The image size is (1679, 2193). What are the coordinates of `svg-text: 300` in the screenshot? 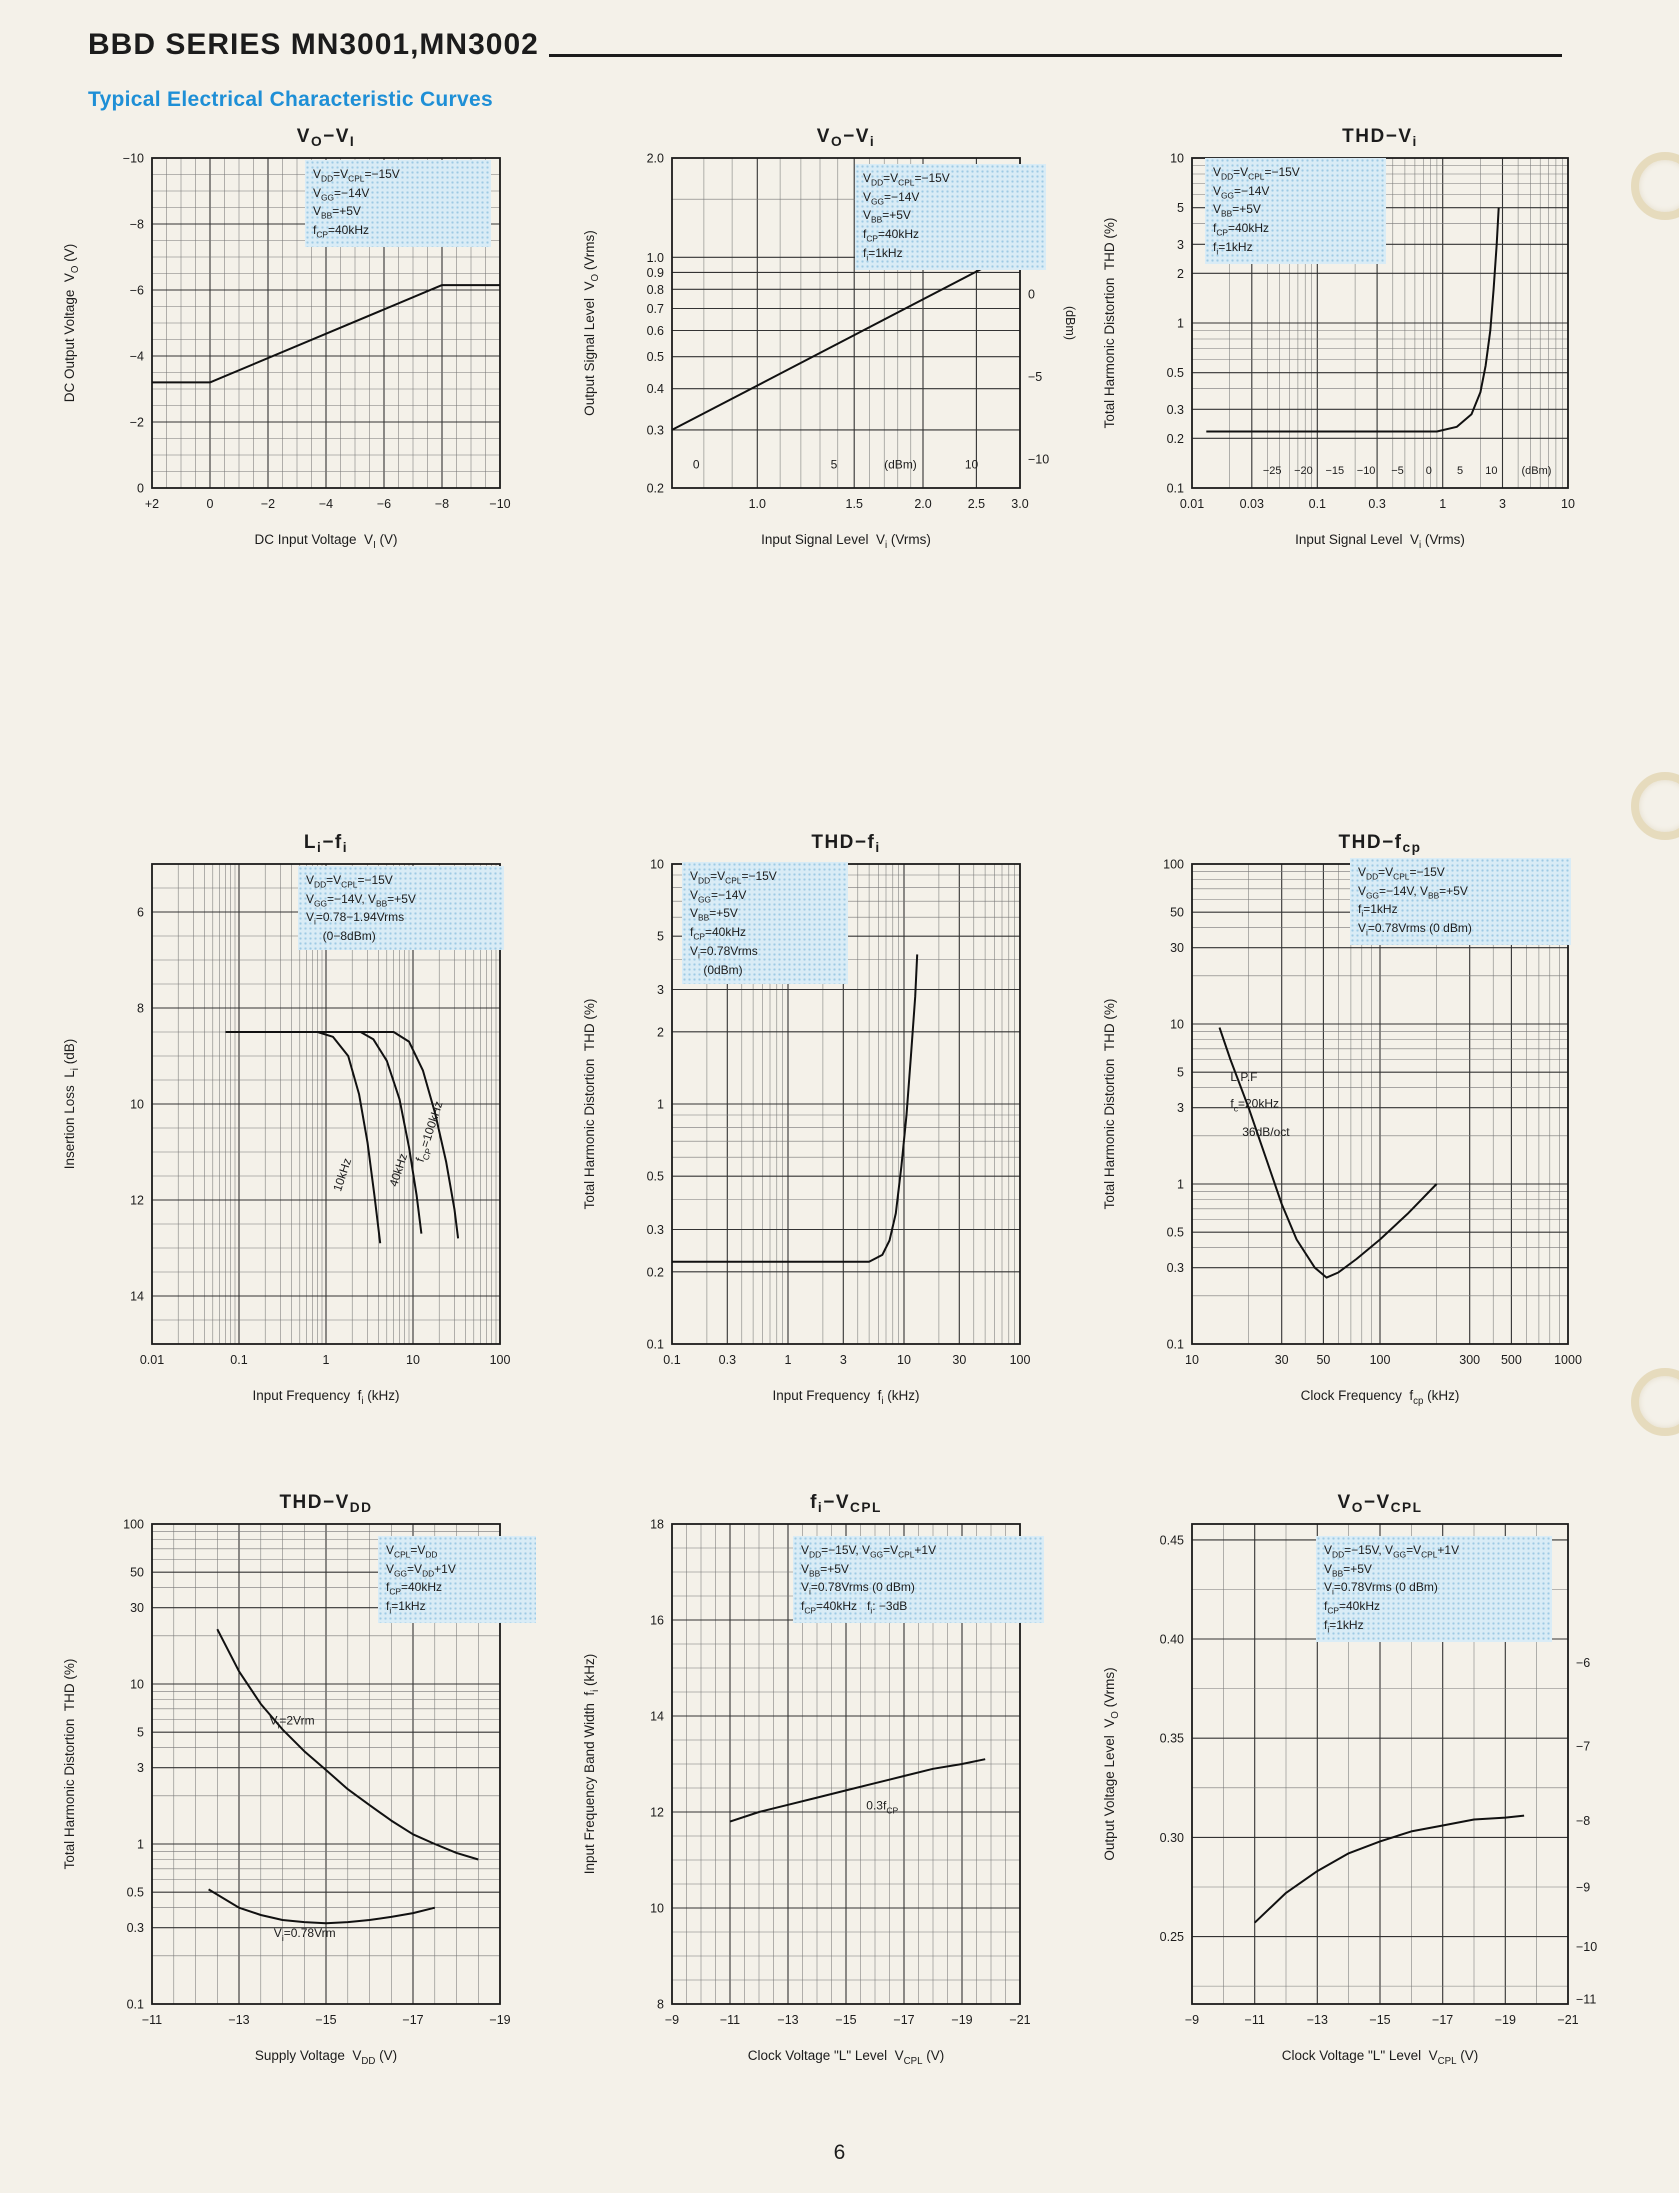 It's located at (1469, 1360).